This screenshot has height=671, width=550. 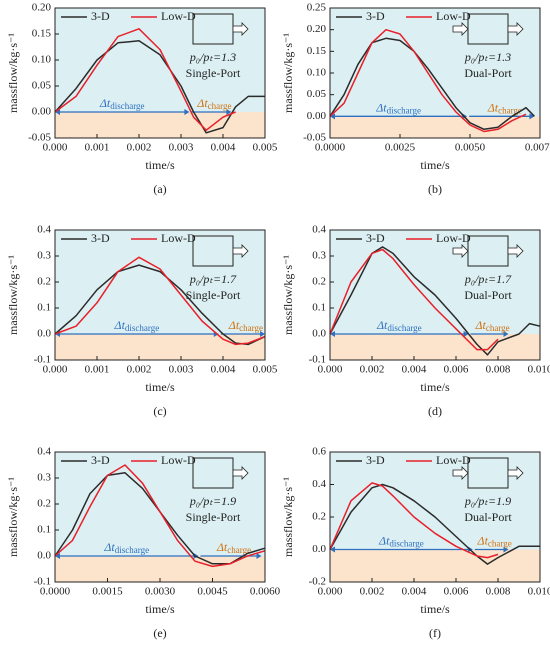 What do you see at coordinates (539, 370) in the screenshot?
I see `x-tick-label: 0.010` at bounding box center [539, 370].